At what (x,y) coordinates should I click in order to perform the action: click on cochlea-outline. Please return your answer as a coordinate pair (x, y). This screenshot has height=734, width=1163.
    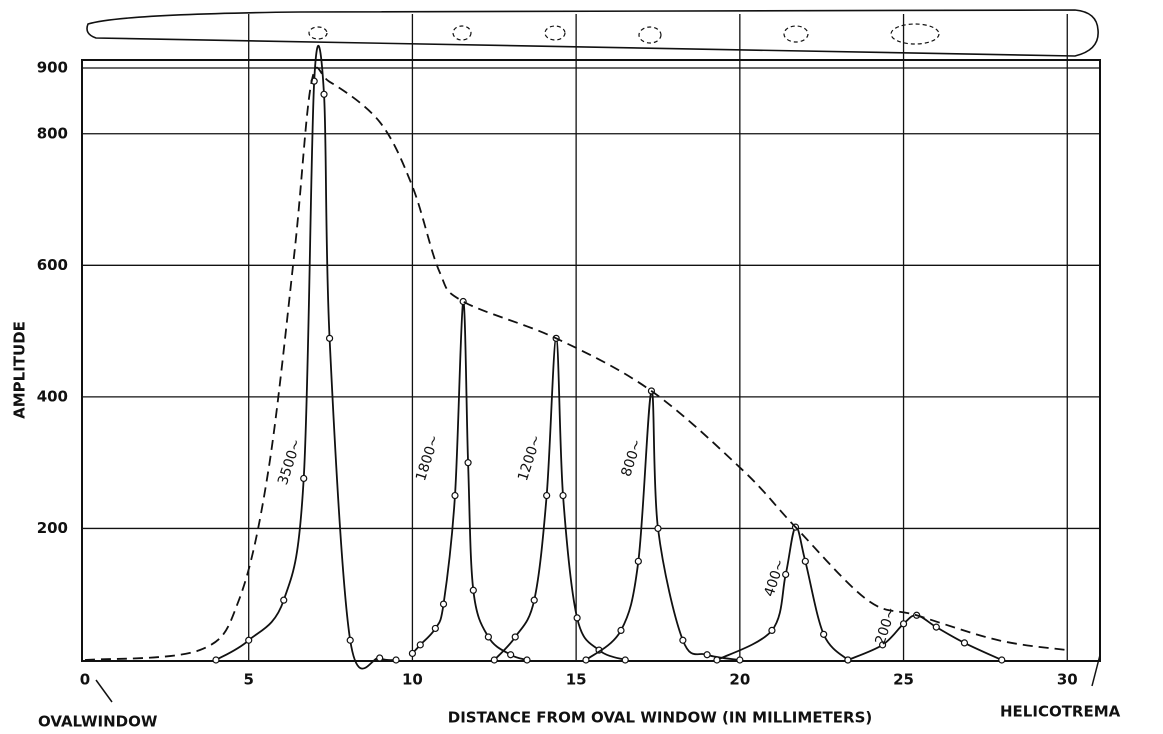
    Looking at the image, I should click on (592, 33).